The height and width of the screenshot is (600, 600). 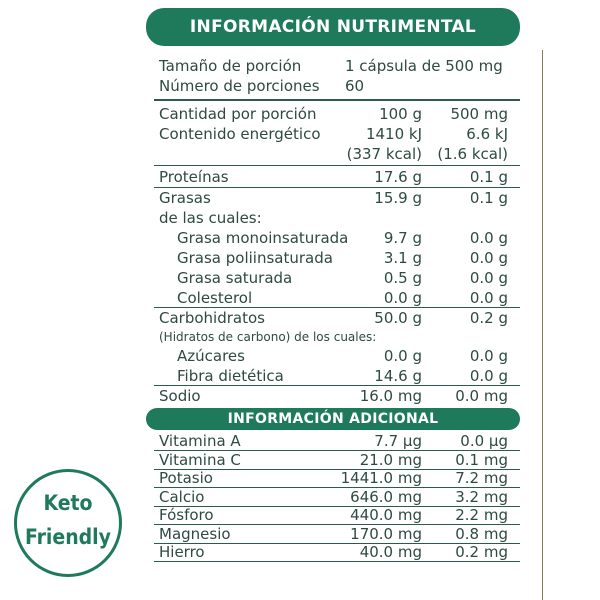 I want to click on amount-col1: 100 g, so click(x=400, y=114).